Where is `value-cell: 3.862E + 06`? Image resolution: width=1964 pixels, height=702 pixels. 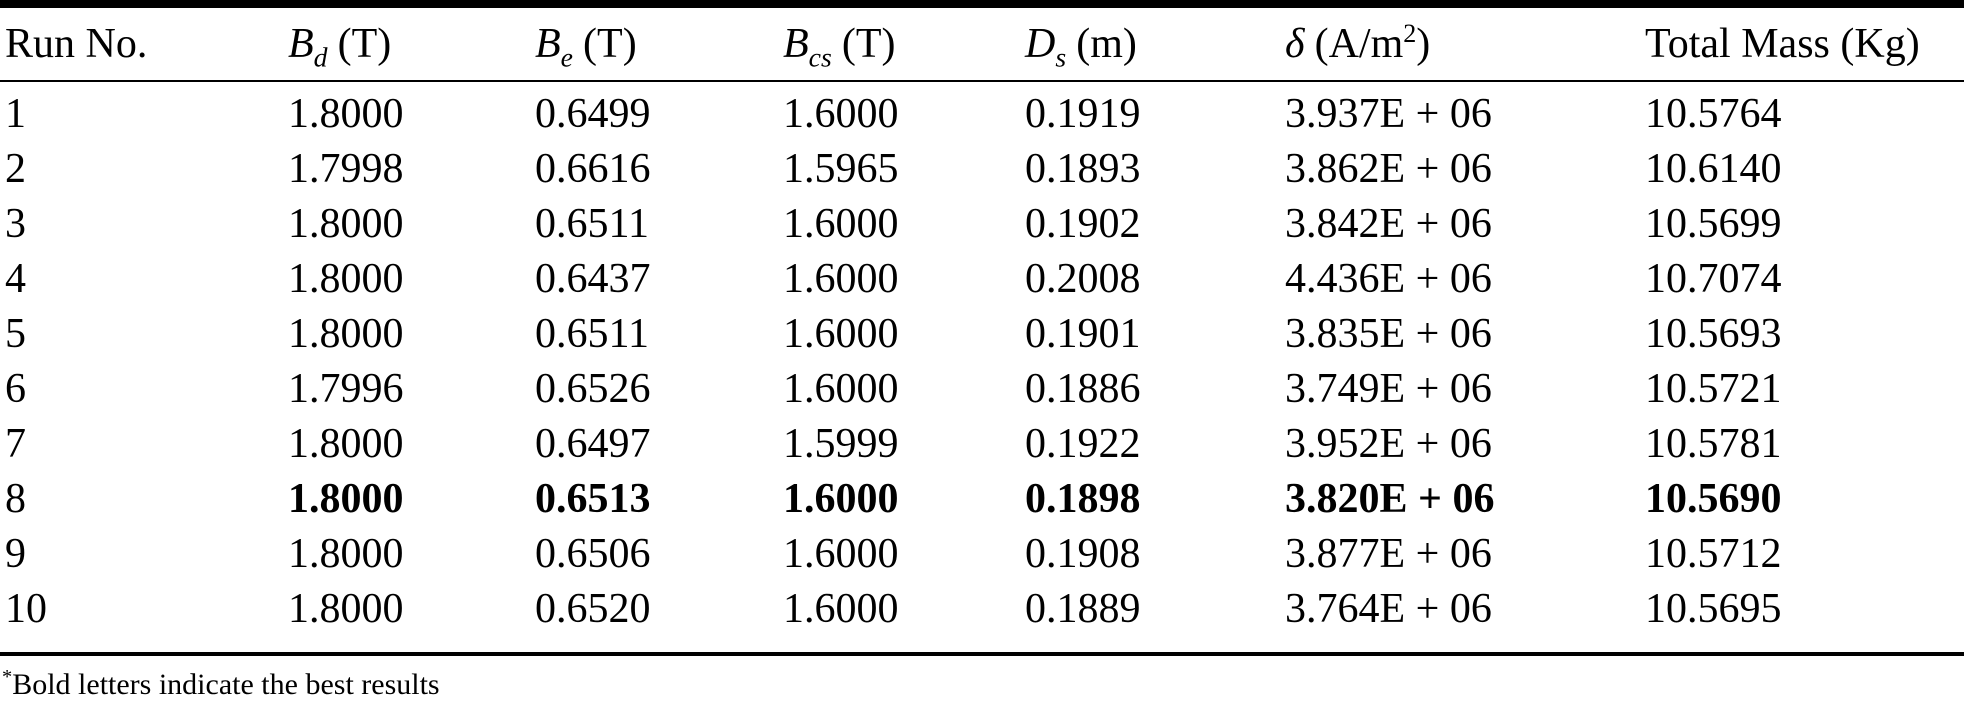
value-cell: 3.862E + 06 is located at coordinates (1388, 168).